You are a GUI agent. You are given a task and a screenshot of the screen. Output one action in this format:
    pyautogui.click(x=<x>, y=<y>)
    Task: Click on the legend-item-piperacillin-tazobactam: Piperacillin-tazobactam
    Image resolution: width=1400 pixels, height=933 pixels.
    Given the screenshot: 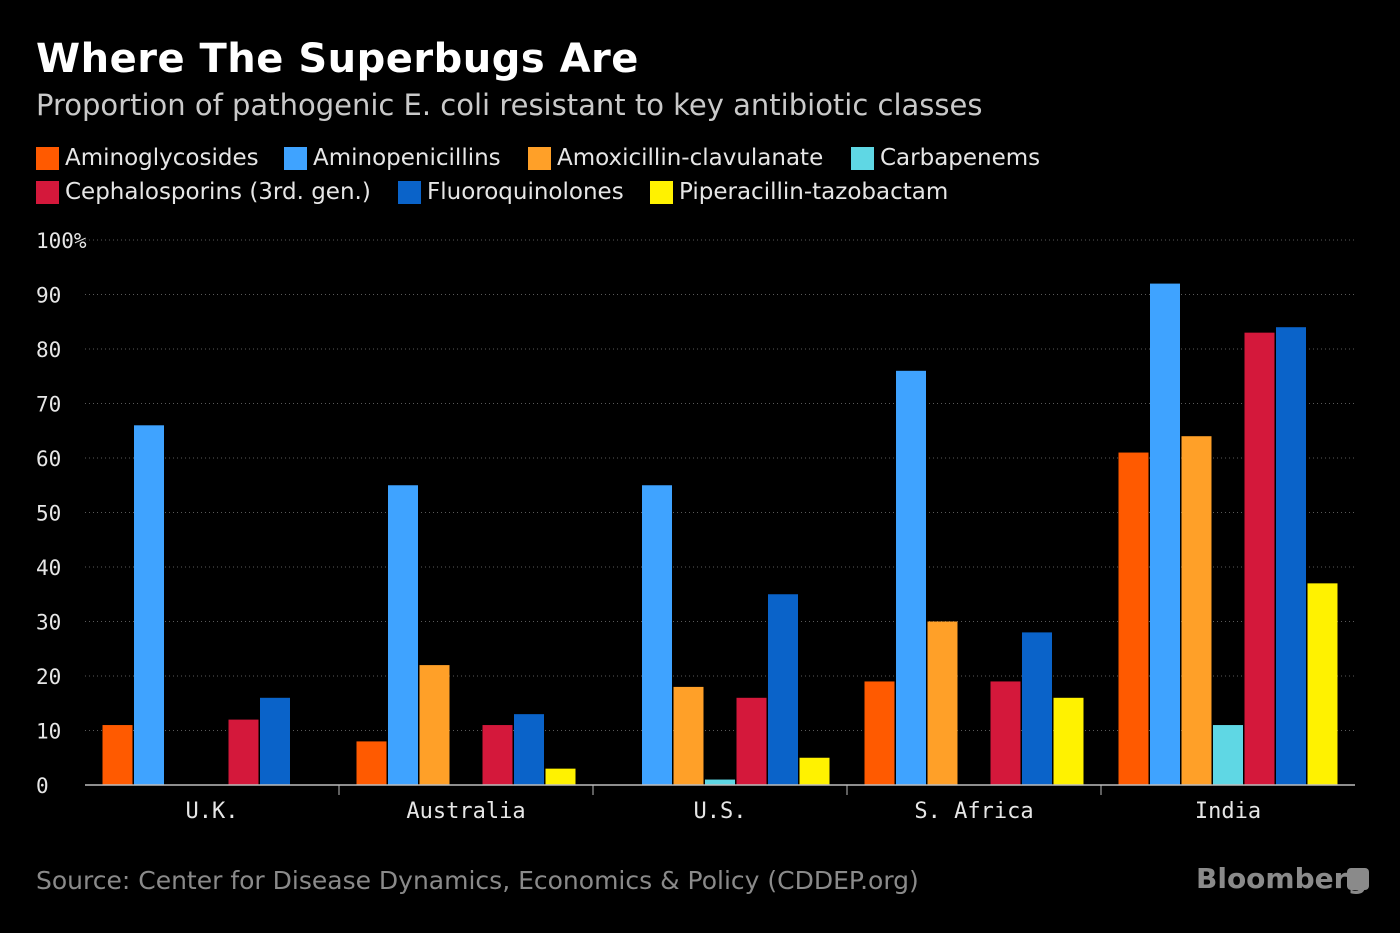 What is the action you would take?
    pyautogui.click(x=799, y=192)
    